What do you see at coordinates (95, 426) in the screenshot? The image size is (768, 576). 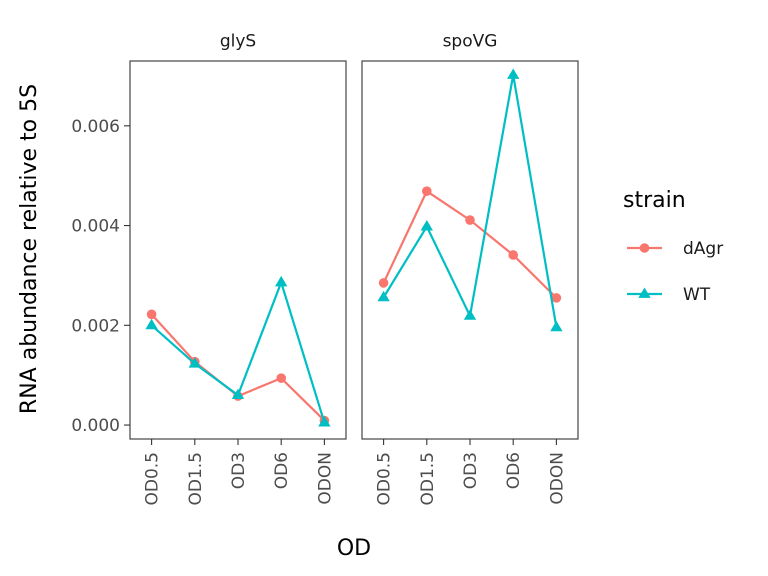 I see `y-tick-label: 0.000` at bounding box center [95, 426].